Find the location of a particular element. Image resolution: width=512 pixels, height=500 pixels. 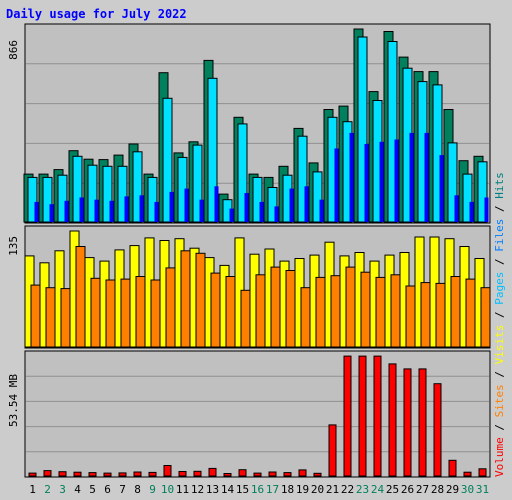

x-tick-label-day-12: 12 is located at coordinates (197, 489).